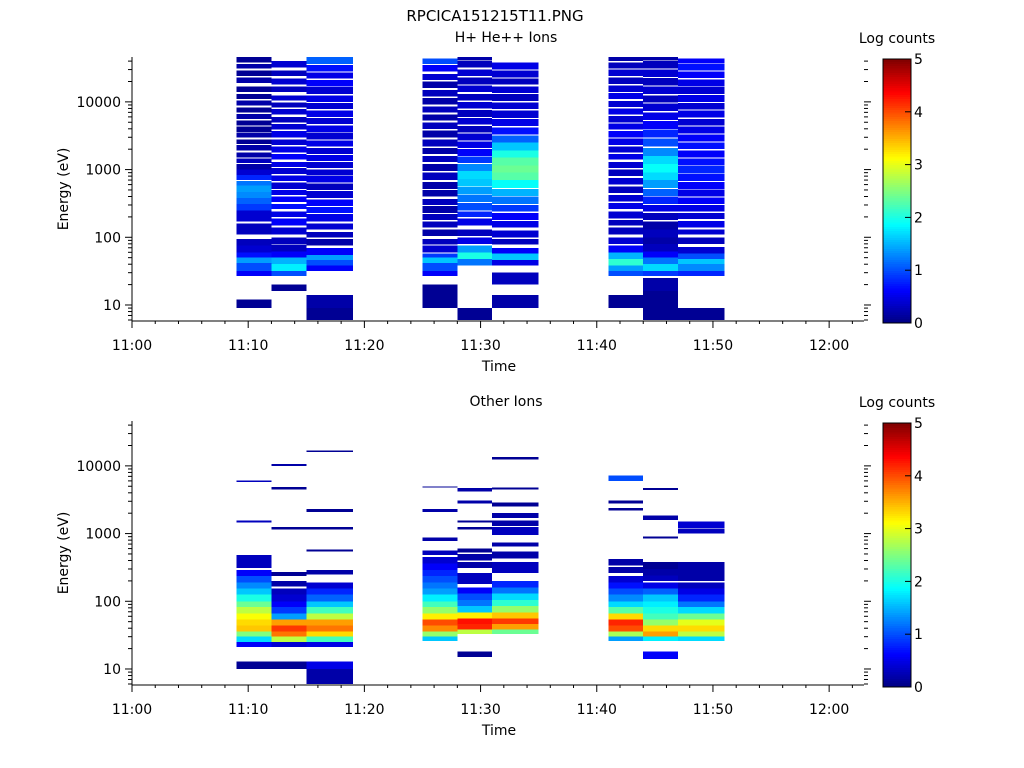 Image resolution: width=1024 pixels, height=768 pixels. I want to click on x-tick-label: 11:30, so click(480, 710).